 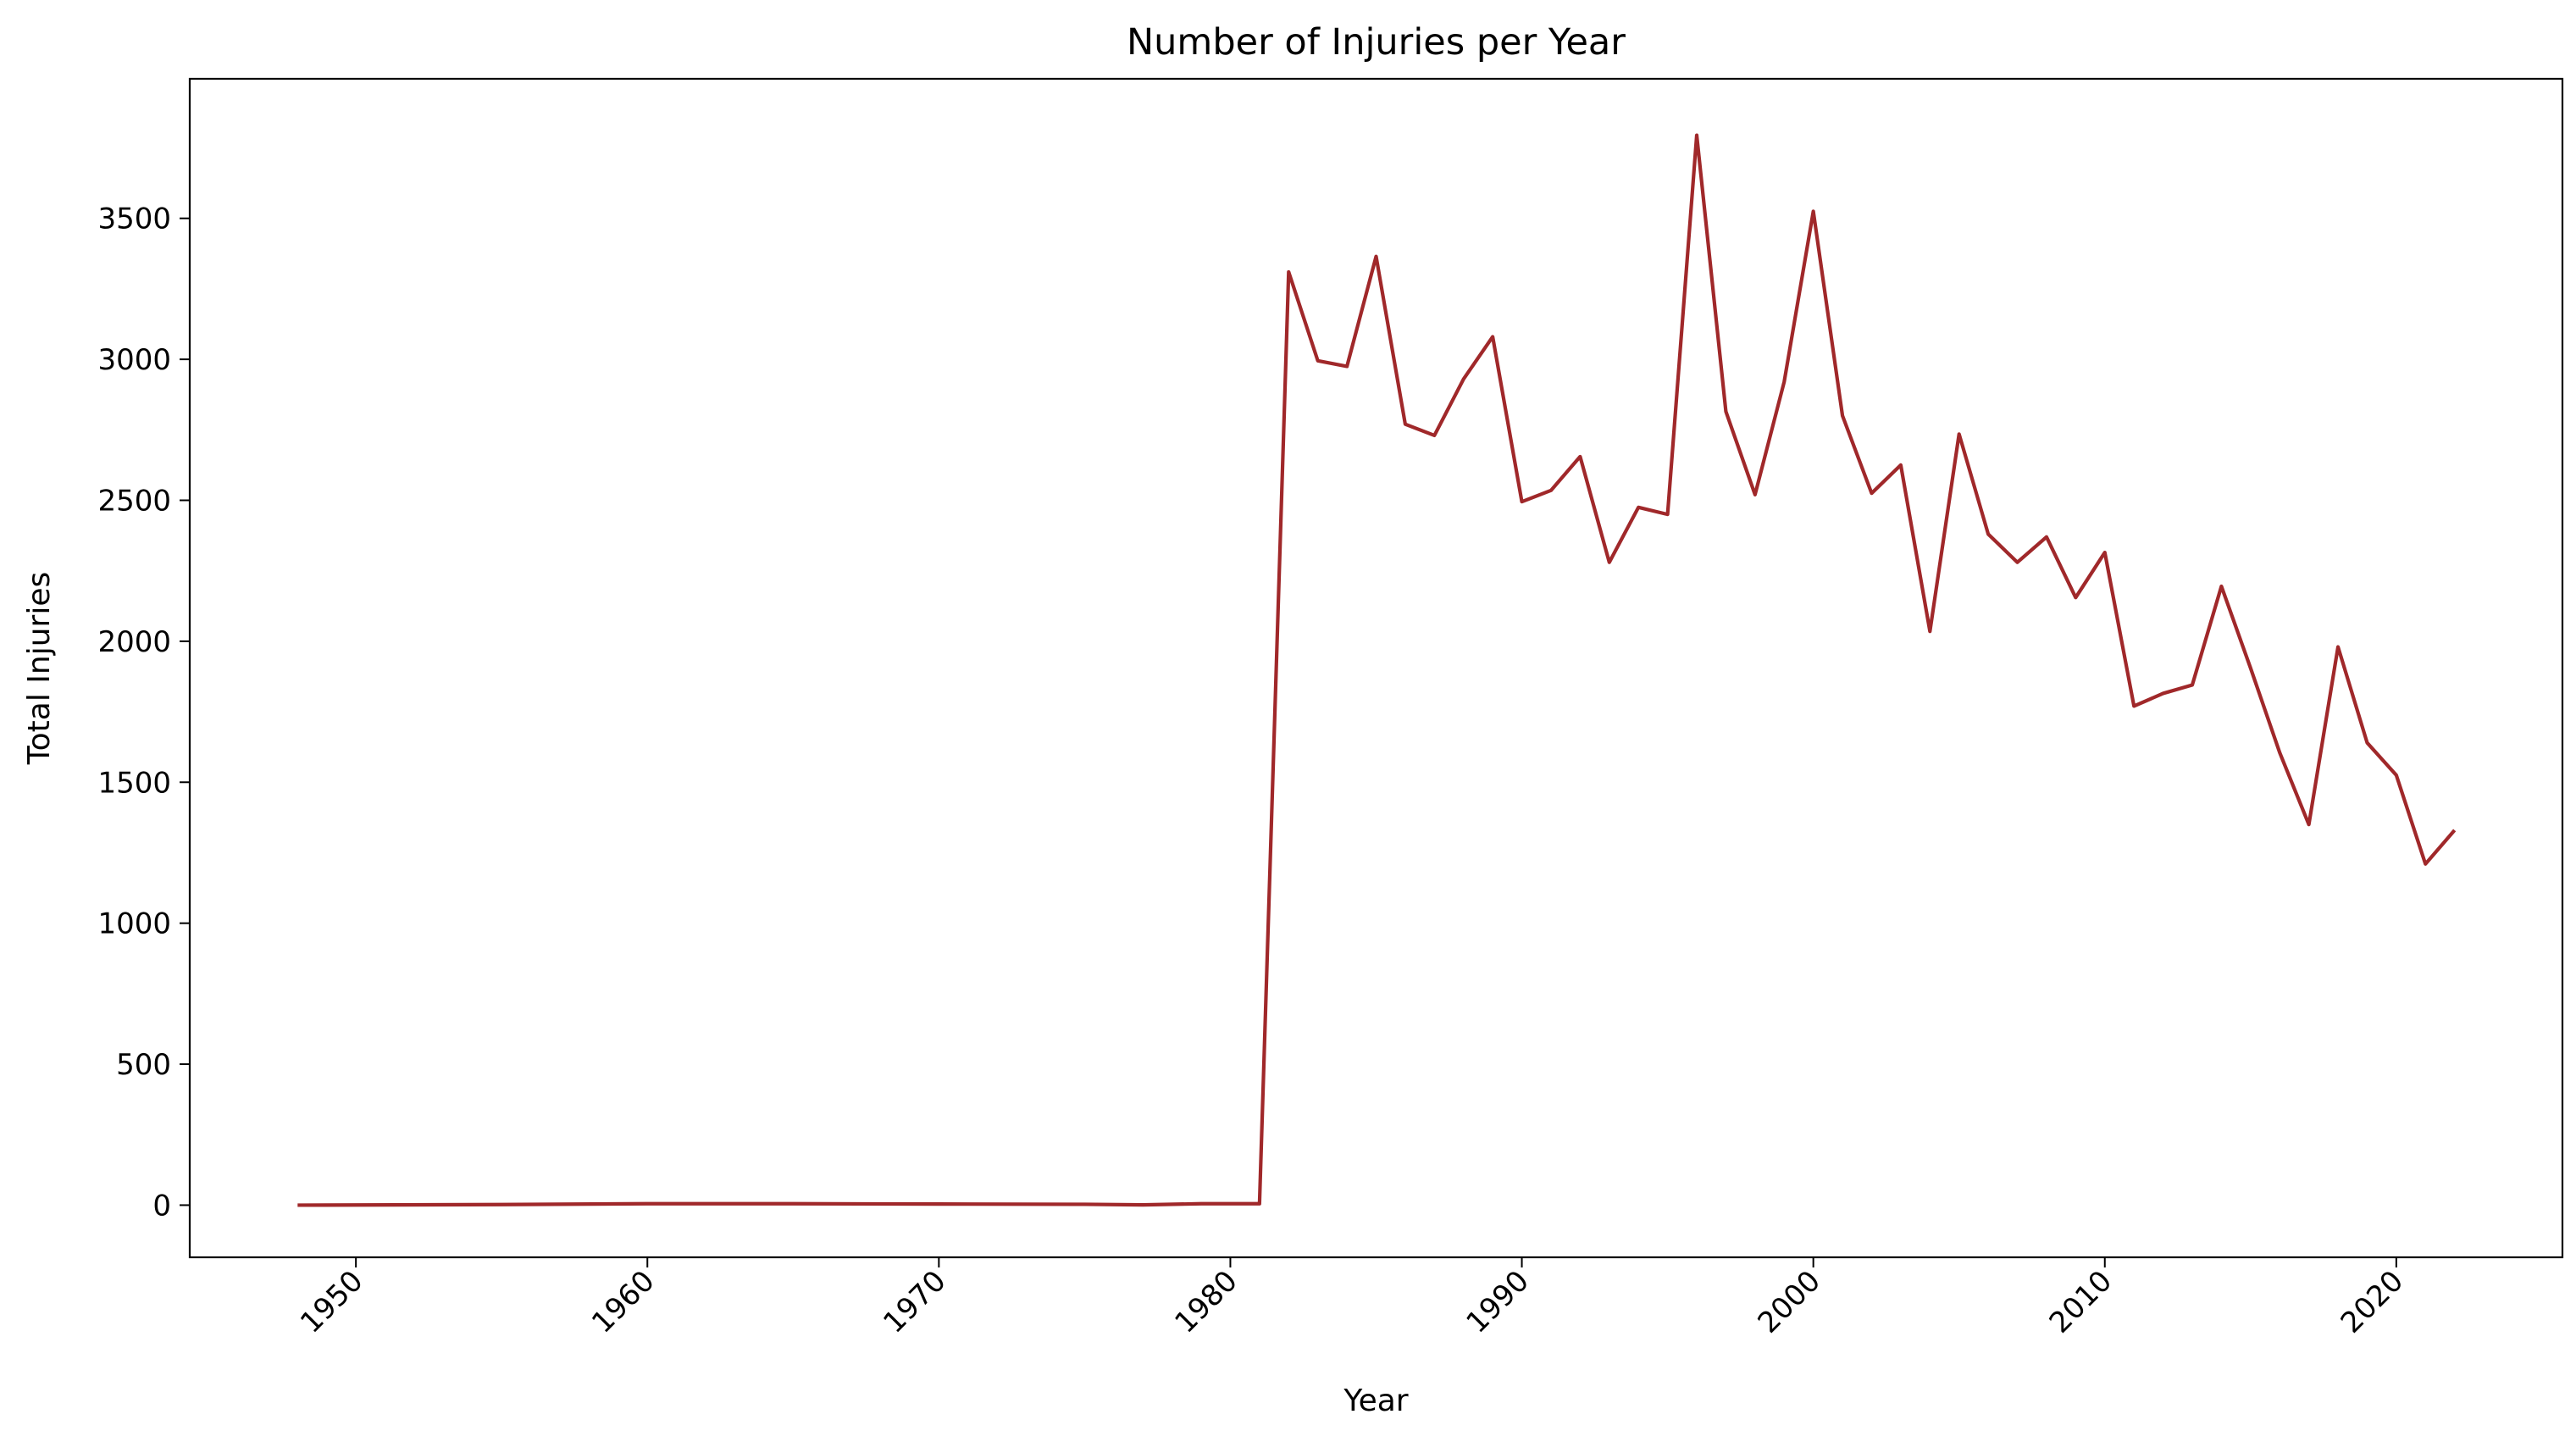 What do you see at coordinates (134, 360) in the screenshot?
I see `y-tick-label: 3000` at bounding box center [134, 360].